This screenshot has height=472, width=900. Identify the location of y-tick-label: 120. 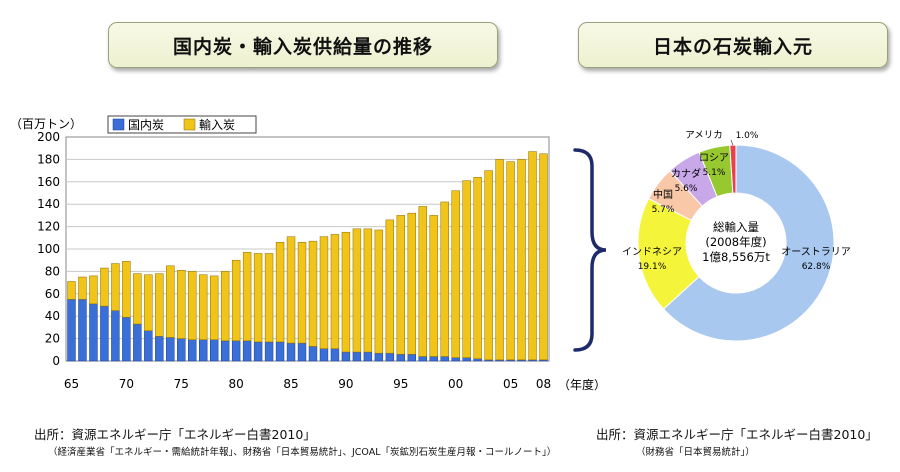
(48, 227).